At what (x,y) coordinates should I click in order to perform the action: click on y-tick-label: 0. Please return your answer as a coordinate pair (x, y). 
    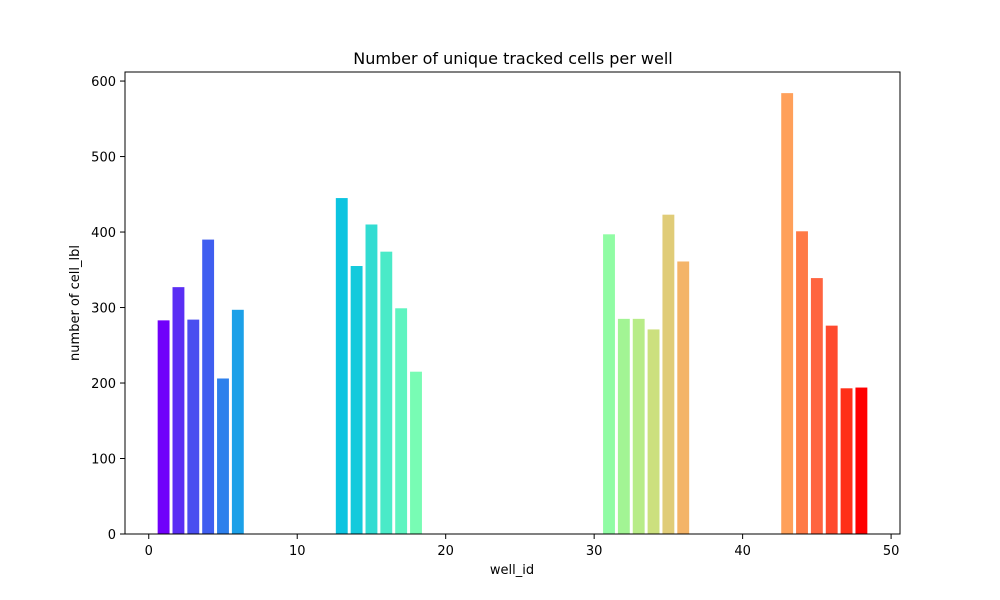
    Looking at the image, I should click on (112, 535).